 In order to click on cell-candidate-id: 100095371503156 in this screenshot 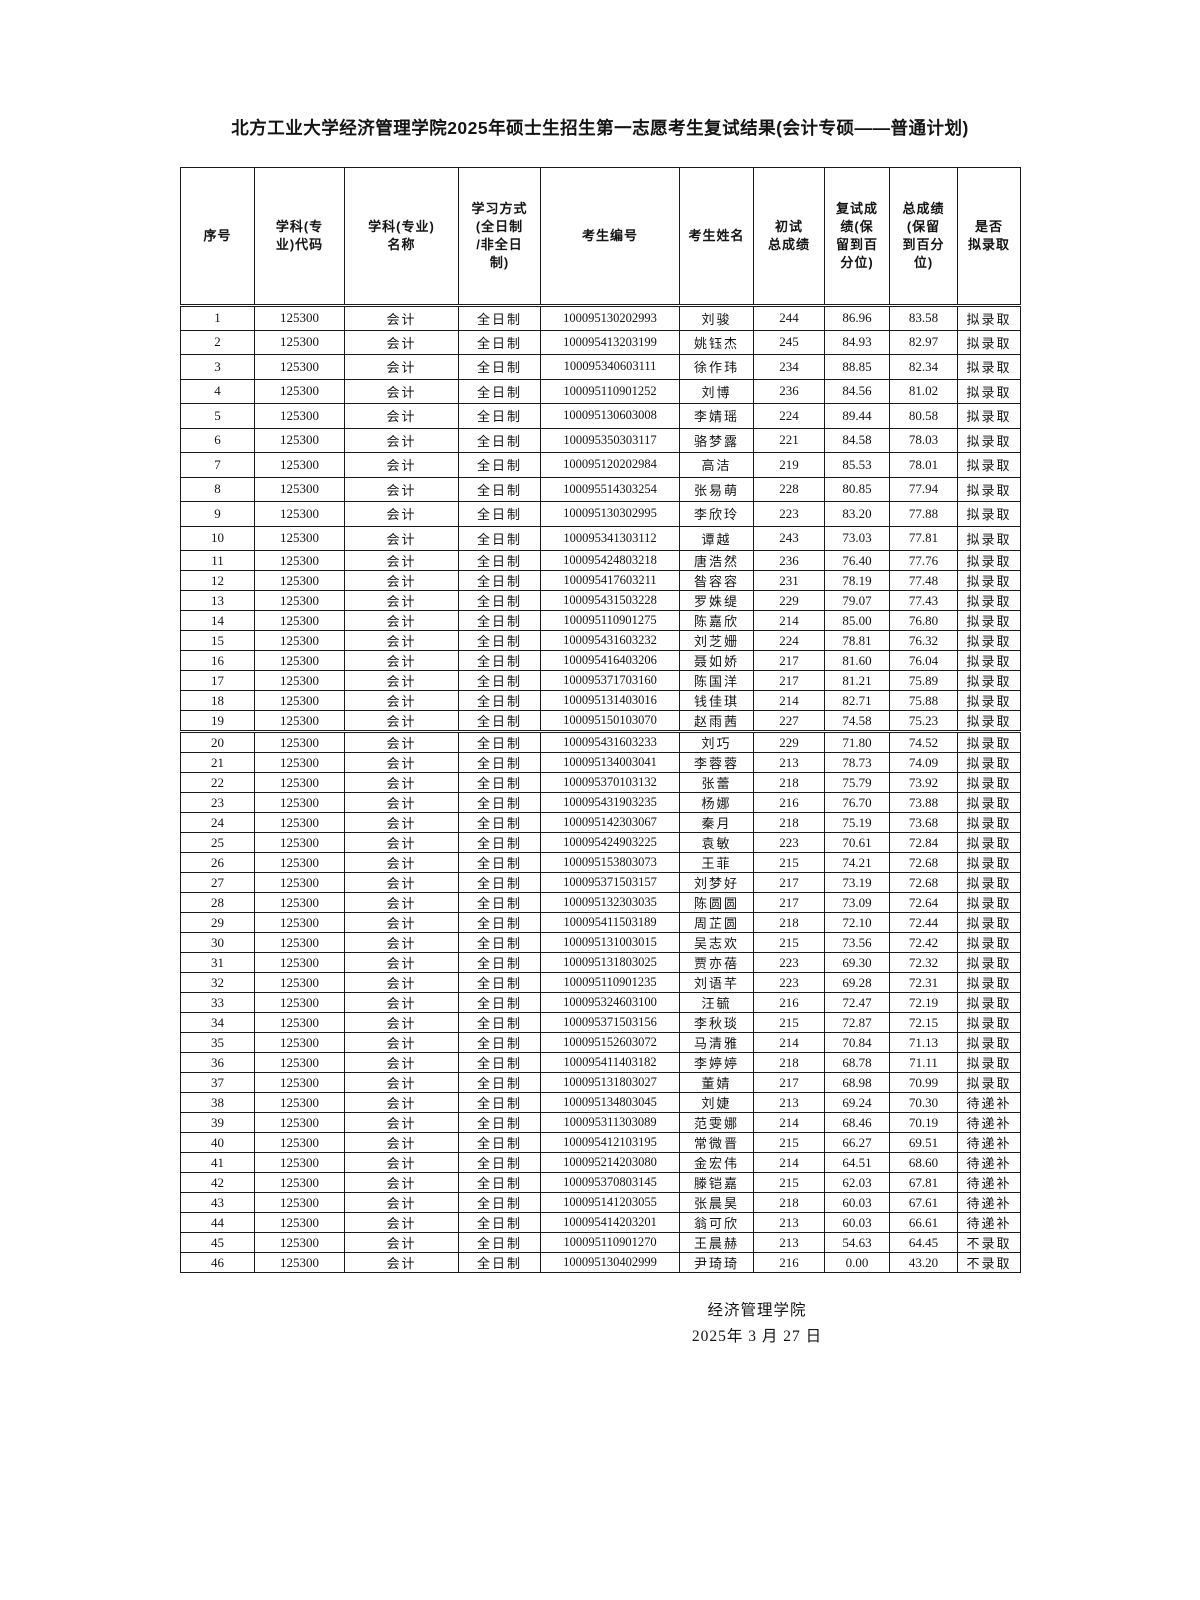, I will do `click(610, 1022)`.